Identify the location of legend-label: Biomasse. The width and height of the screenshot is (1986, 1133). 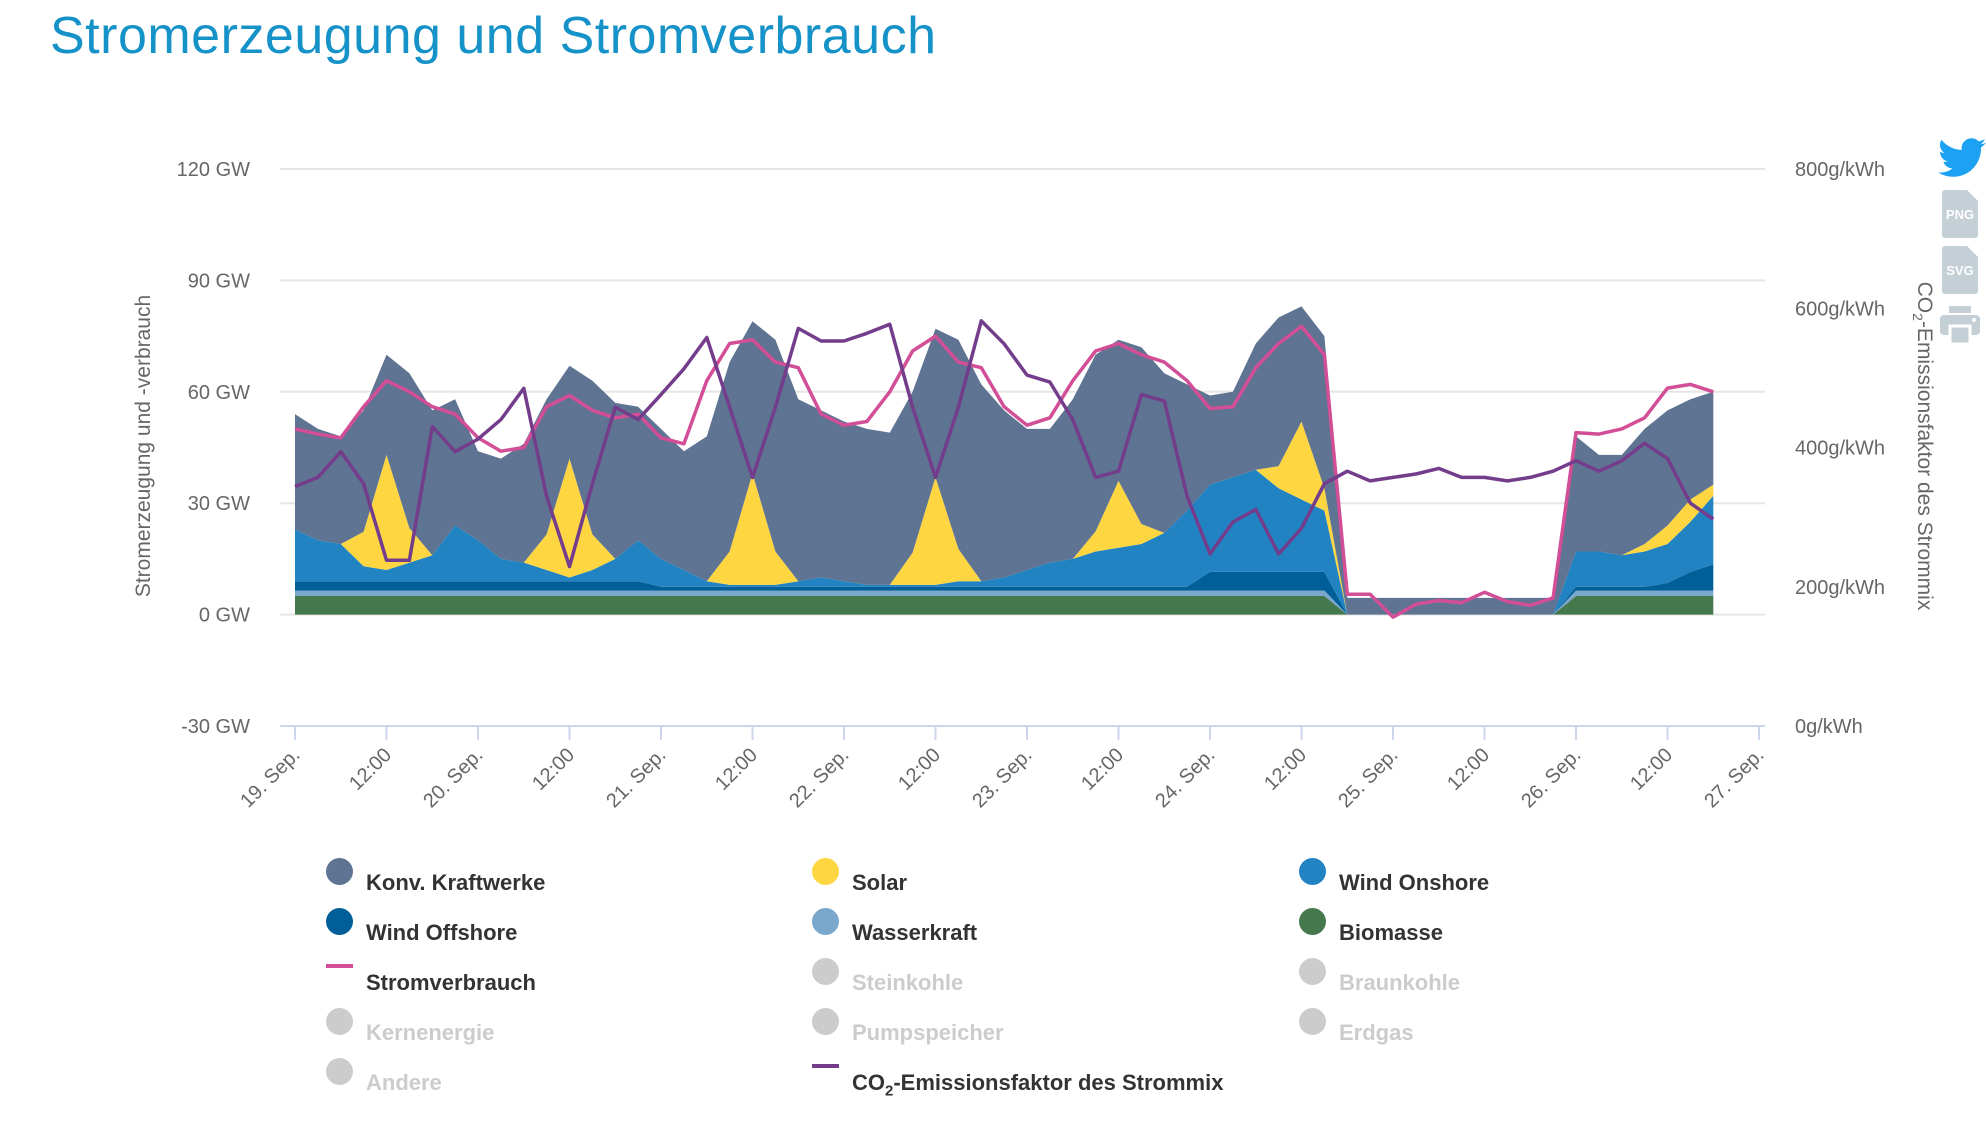
(1391, 932).